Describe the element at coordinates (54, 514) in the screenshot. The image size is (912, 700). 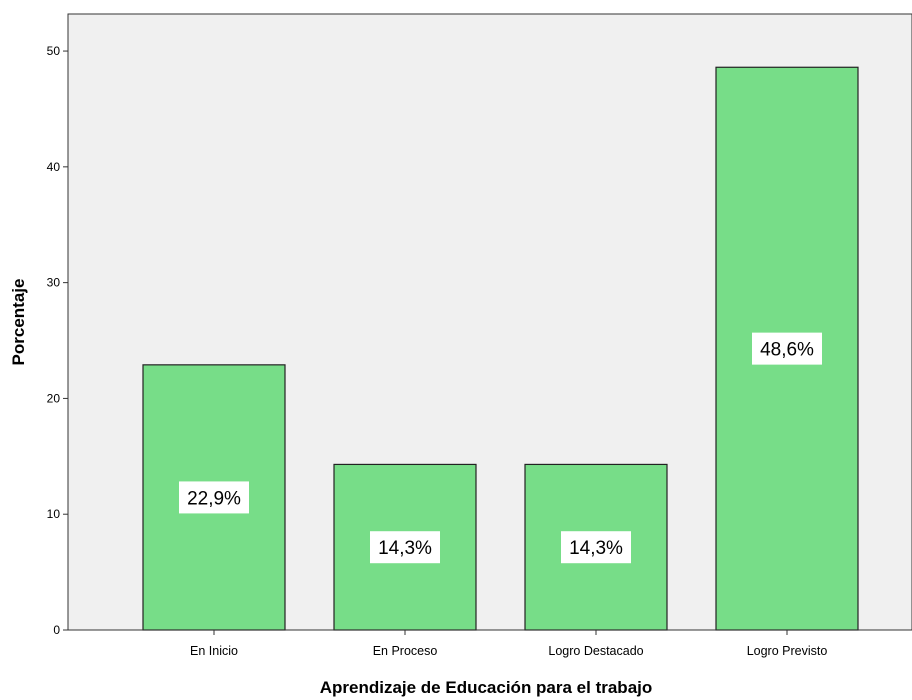
I see `y-tick-label: 10` at that location.